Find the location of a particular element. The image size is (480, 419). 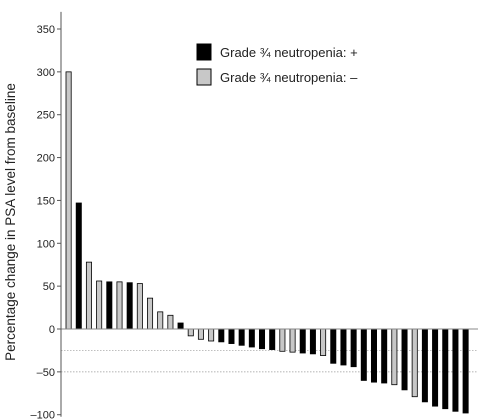

legend-label-negative: Grade ¾ neutropenia: – is located at coordinates (289, 77).